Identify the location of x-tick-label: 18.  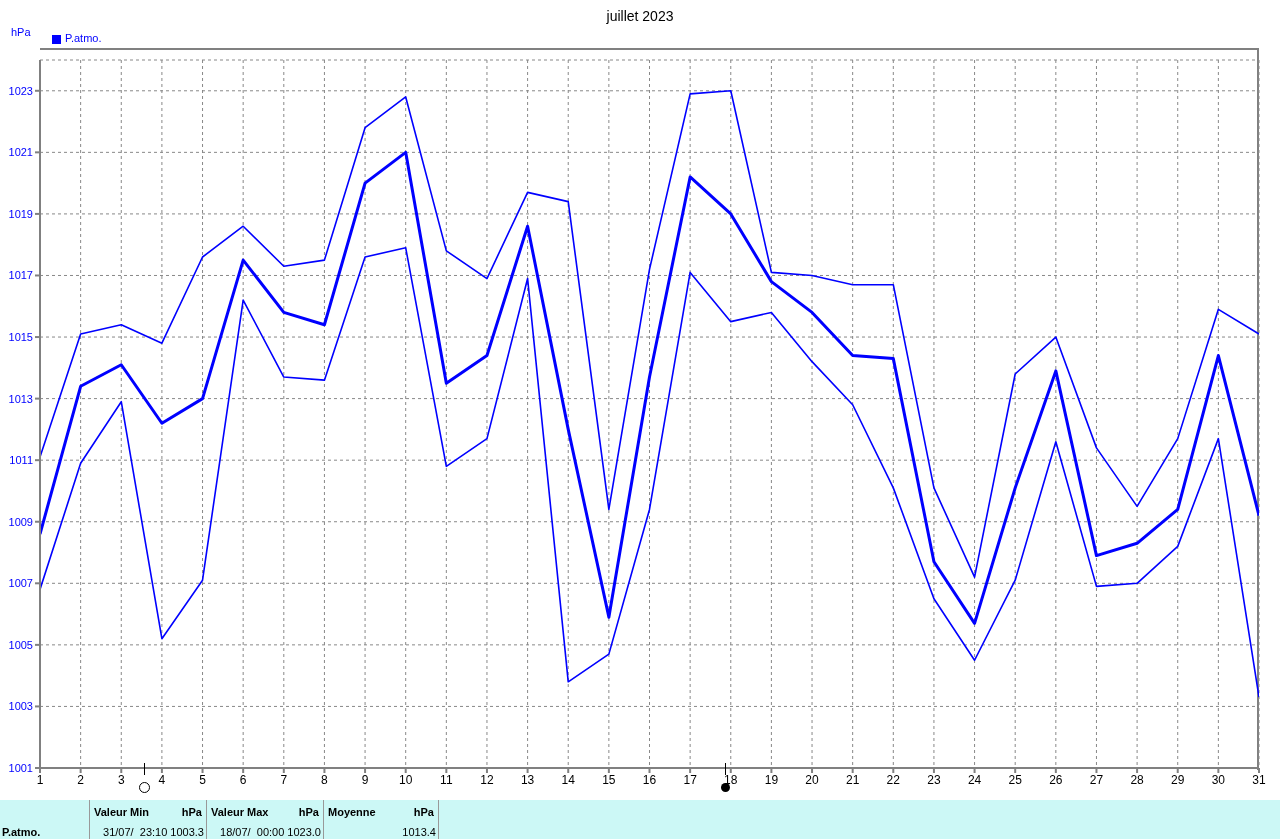
(731, 779).